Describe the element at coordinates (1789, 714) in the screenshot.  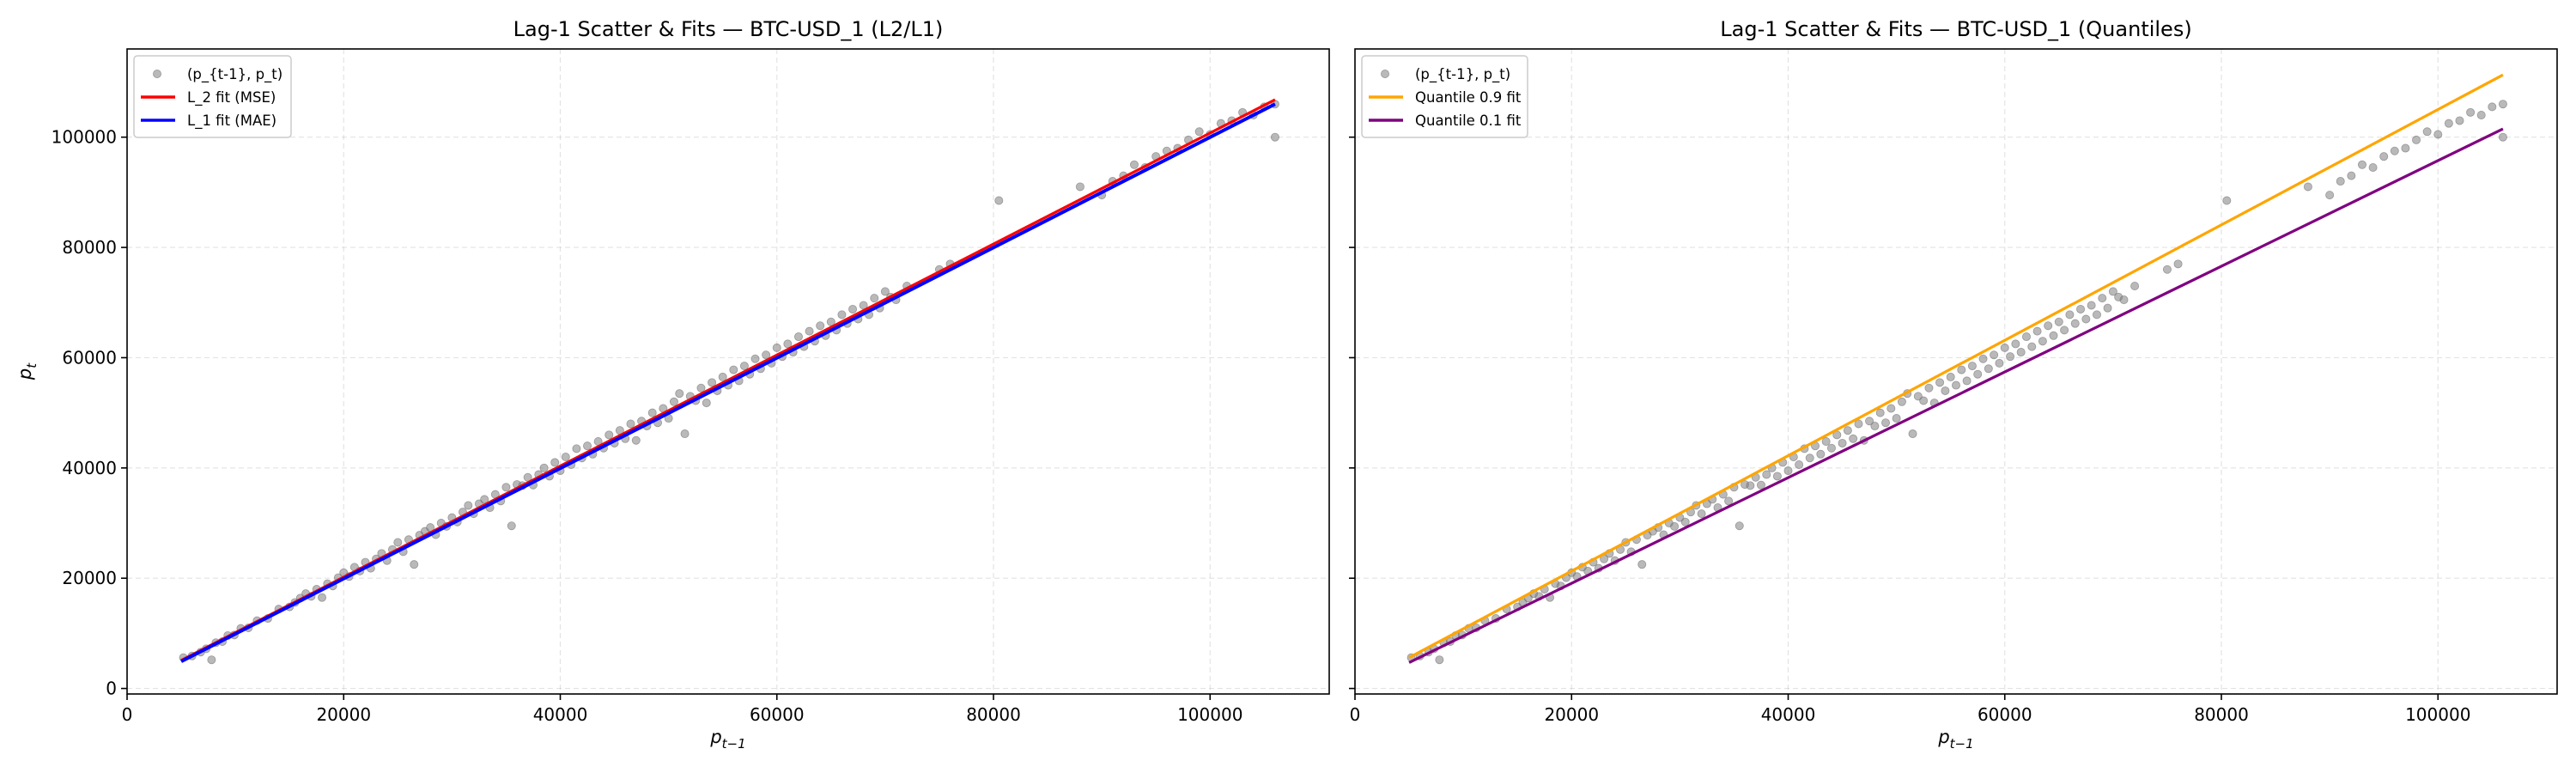
I see `x-tick-label: 40000` at that location.